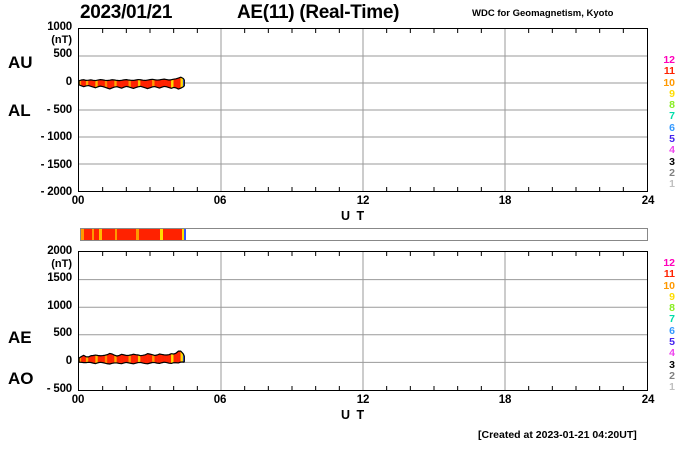 This screenshot has width=700, height=450. Describe the element at coordinates (672, 172) in the screenshot. I see `legend-entry-top-2: 2` at that location.